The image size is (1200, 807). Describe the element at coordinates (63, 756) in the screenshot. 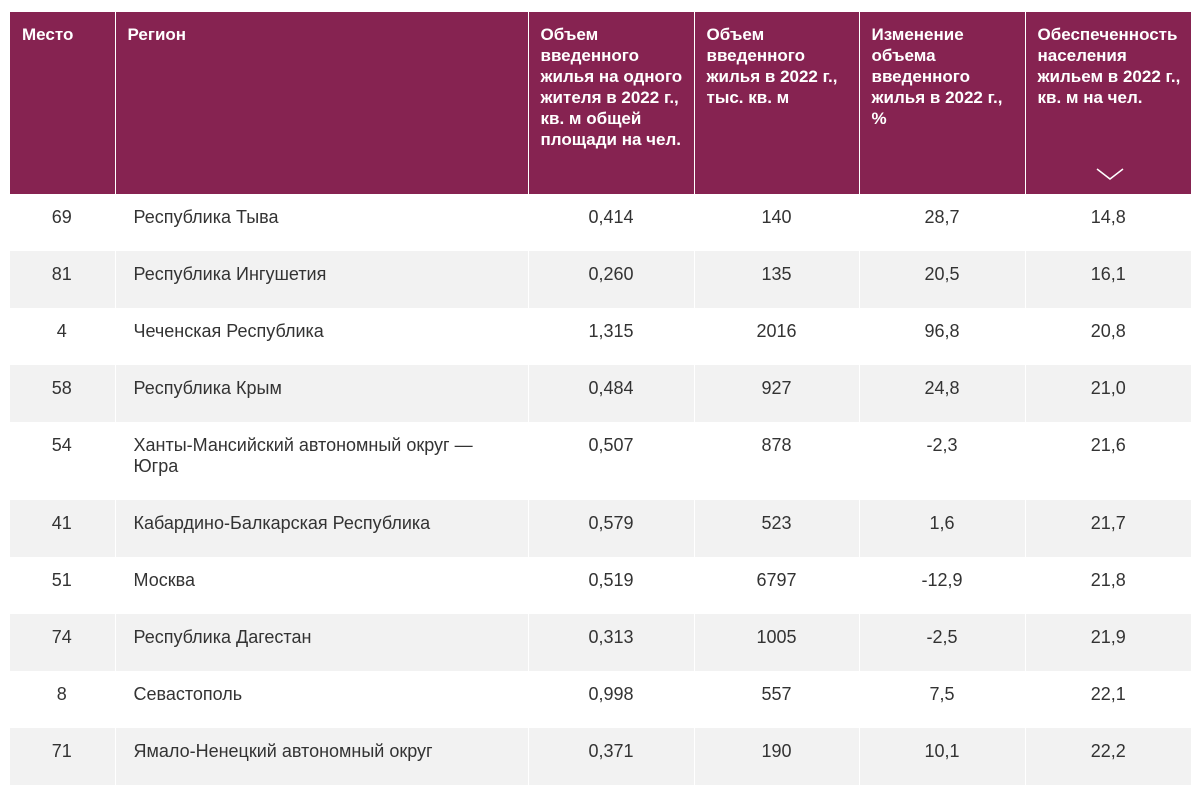

I see `cell-rank: 71` at that location.